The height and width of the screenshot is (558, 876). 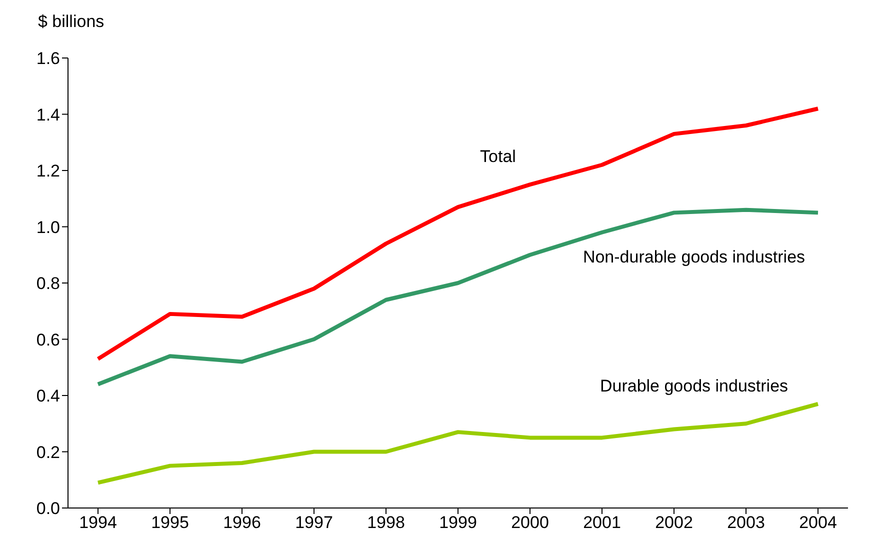 I want to click on x-tick-label: 2004, so click(x=818, y=522).